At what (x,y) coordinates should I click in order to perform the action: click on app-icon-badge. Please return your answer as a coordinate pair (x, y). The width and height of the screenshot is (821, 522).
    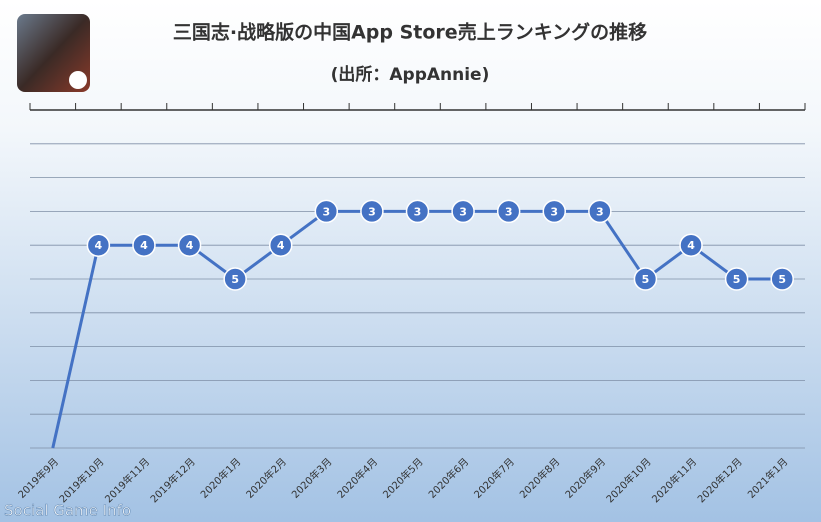
    Looking at the image, I should click on (78, 80).